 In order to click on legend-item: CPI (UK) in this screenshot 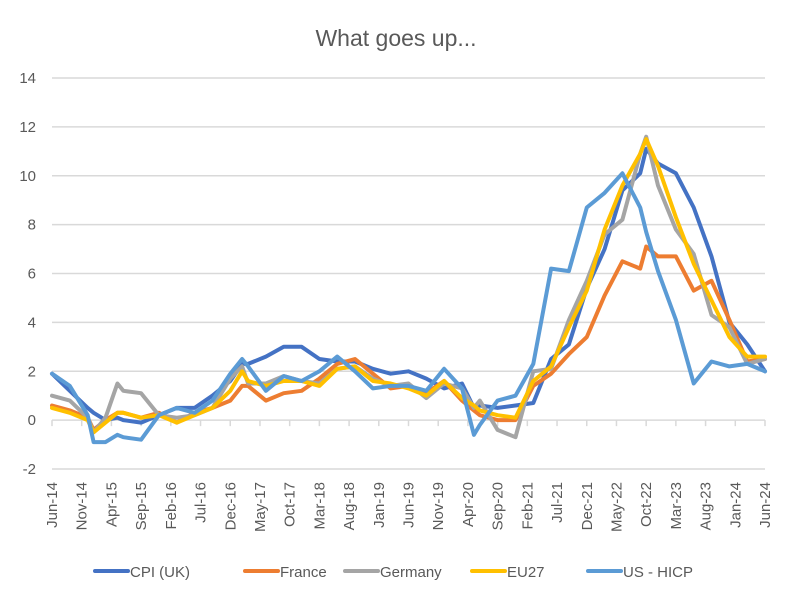, I will do `click(141, 572)`.